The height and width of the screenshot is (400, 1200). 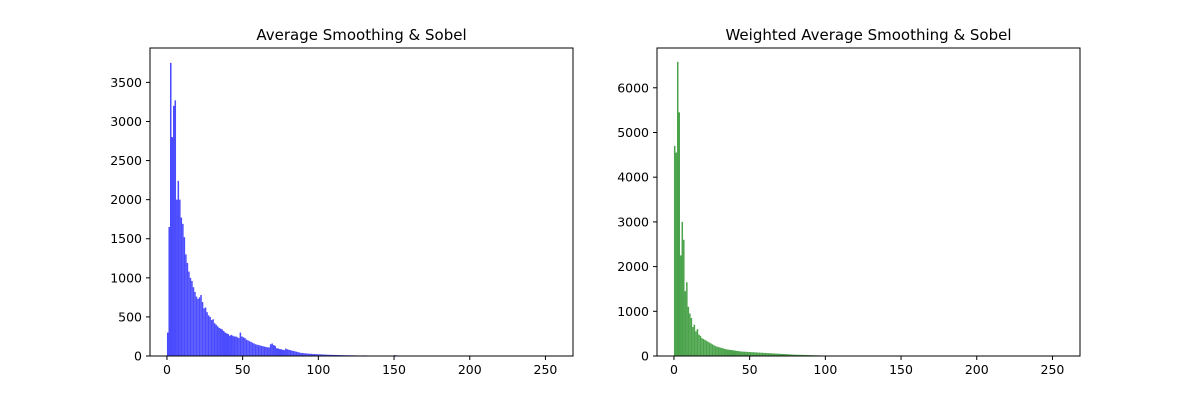 I want to click on y-tick-label: 2500, so click(x=126, y=160).